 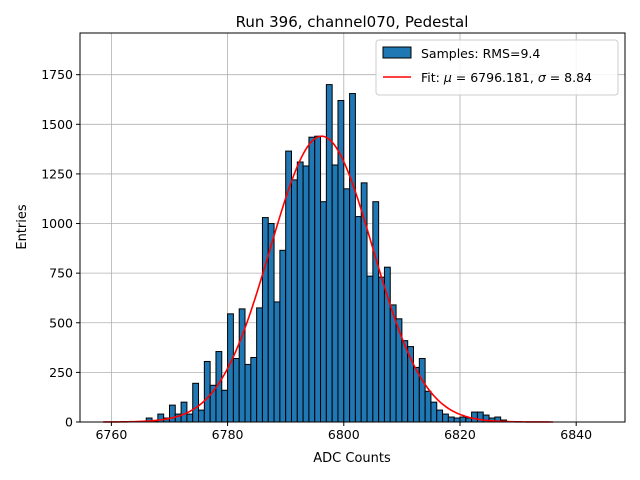 I want to click on y-tick-label: 1250, so click(x=57, y=173).